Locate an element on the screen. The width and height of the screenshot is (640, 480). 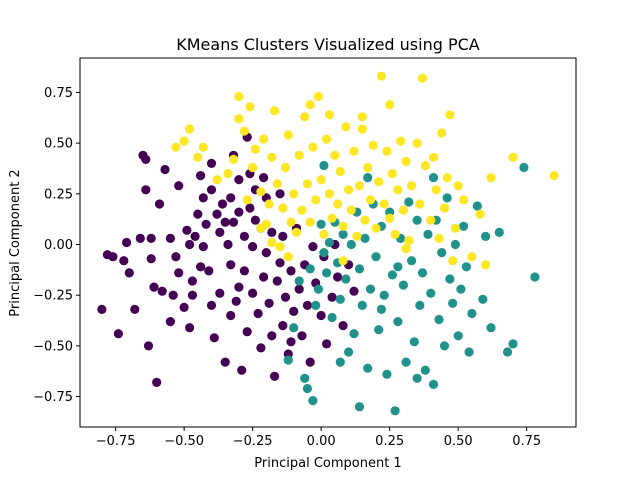
y-tick-label: 0.25 is located at coordinates (58, 194).